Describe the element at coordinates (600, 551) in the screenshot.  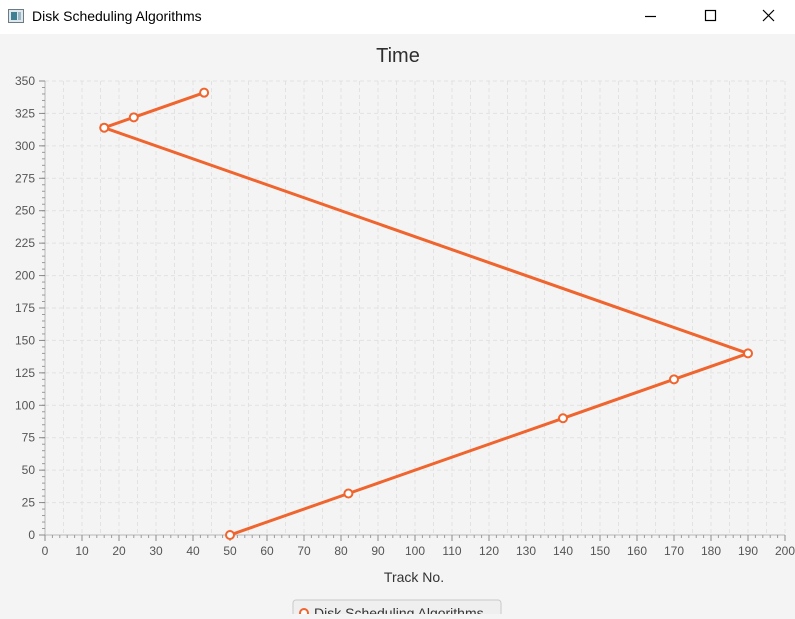
I see `x-tick-label: 150` at that location.